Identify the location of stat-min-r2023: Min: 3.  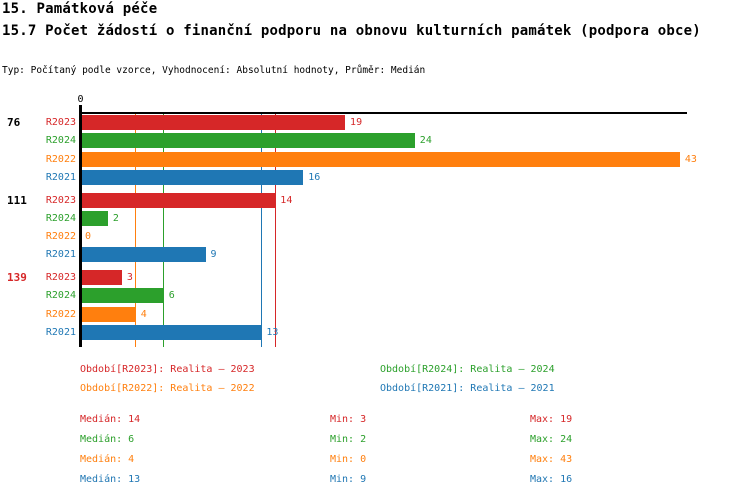
(348, 419).